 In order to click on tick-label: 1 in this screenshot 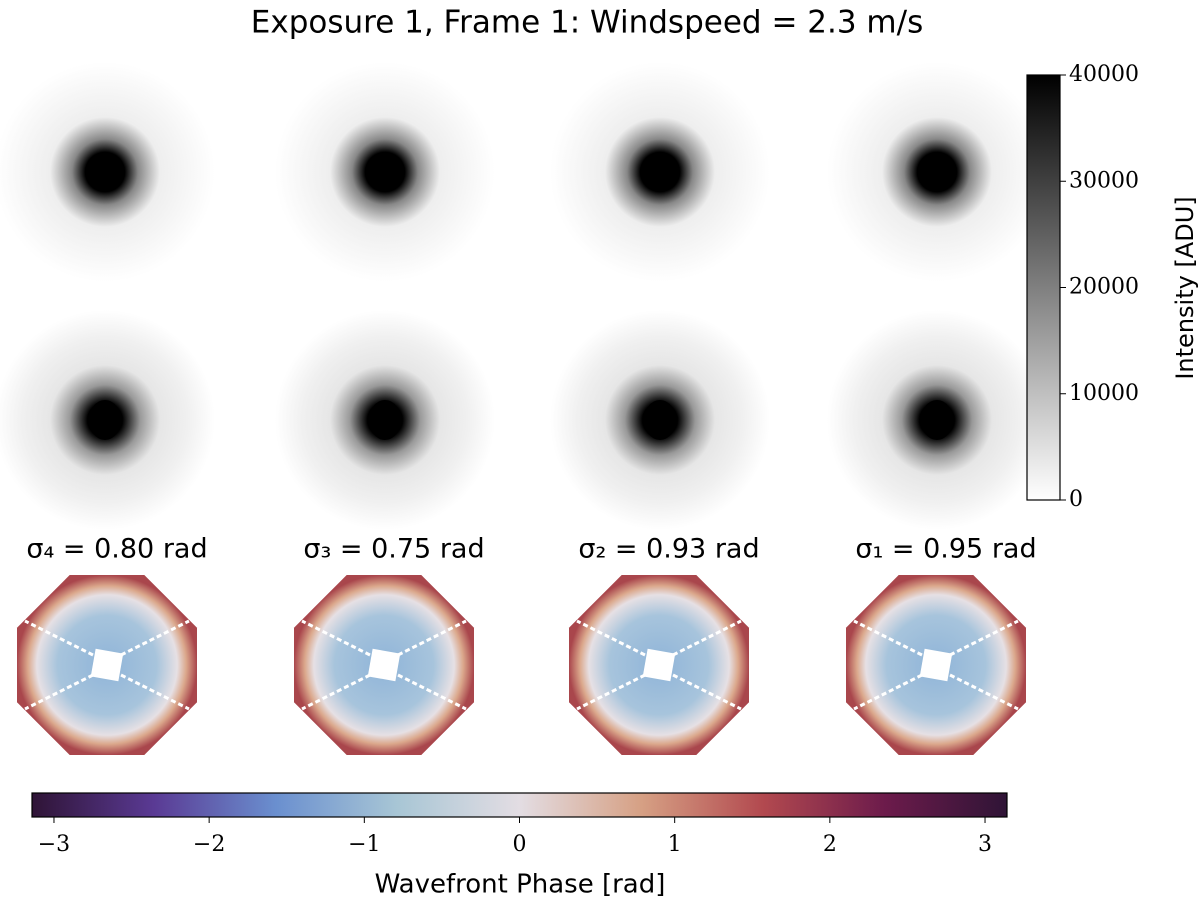, I will do `click(675, 844)`.